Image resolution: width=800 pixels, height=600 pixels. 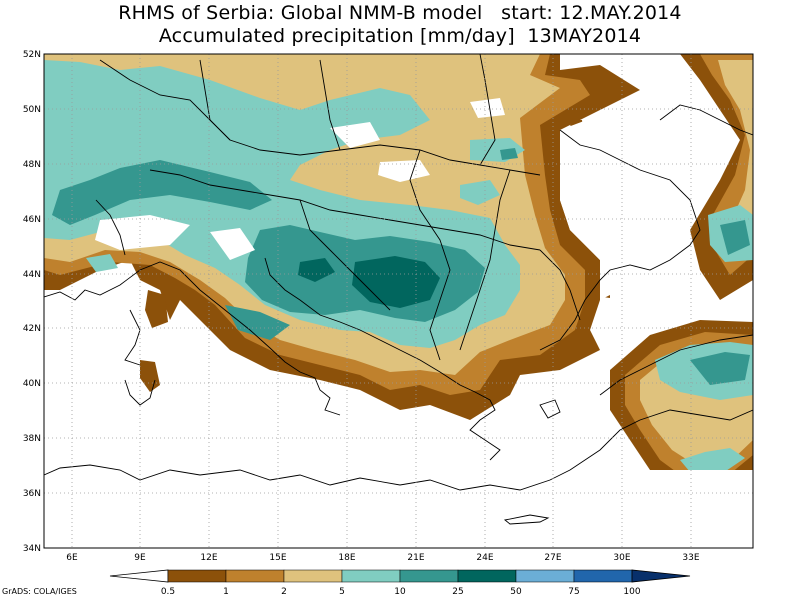 What do you see at coordinates (32, 384) in the screenshot?
I see `lat-label: 40N` at bounding box center [32, 384].